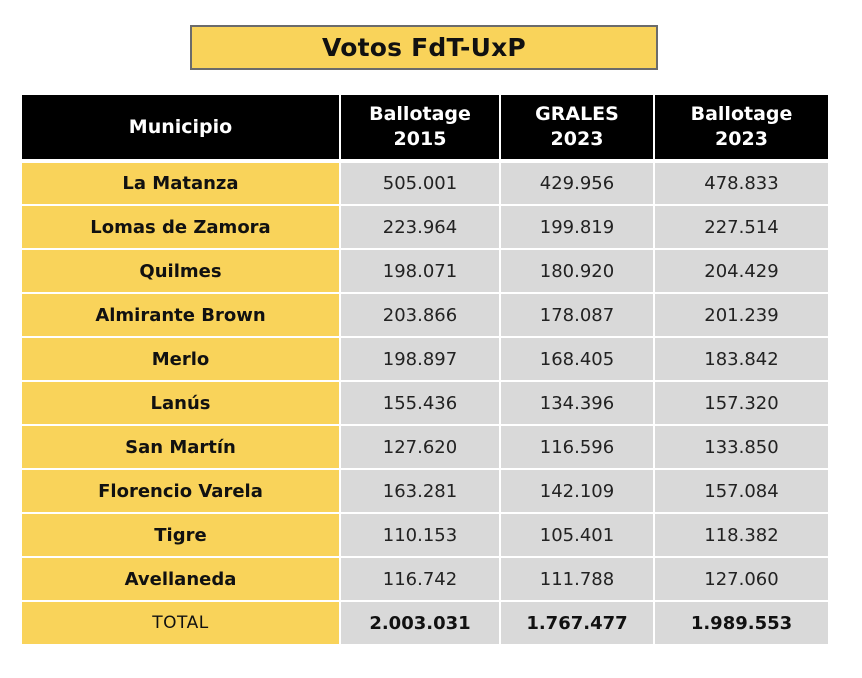 The width and height of the screenshot is (862, 678). Describe the element at coordinates (420, 491) in the screenshot. I see `cell-ballotage-2015: 163.281` at that location.